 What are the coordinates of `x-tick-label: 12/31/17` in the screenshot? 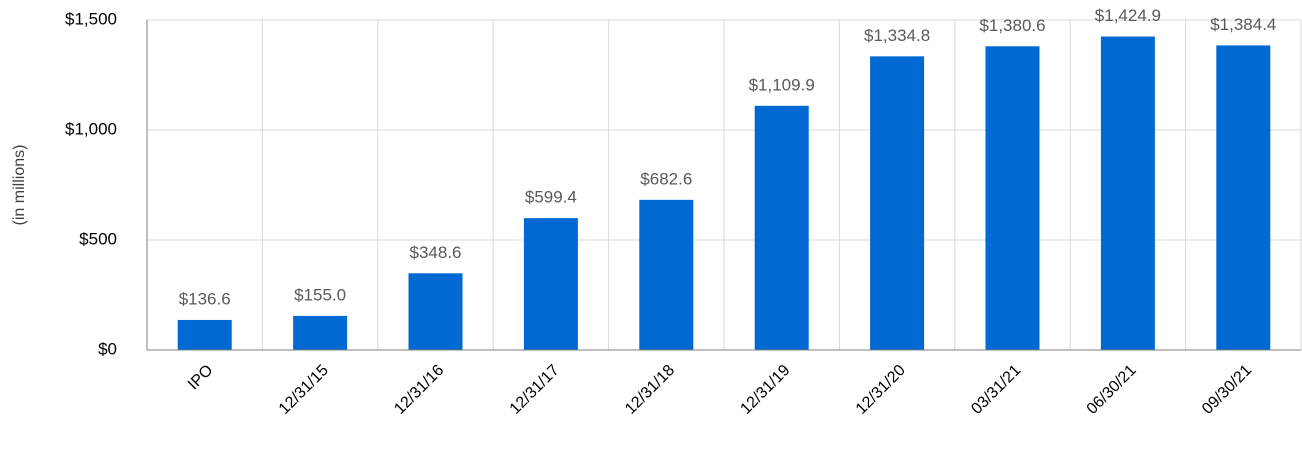 It's located at (535, 390).